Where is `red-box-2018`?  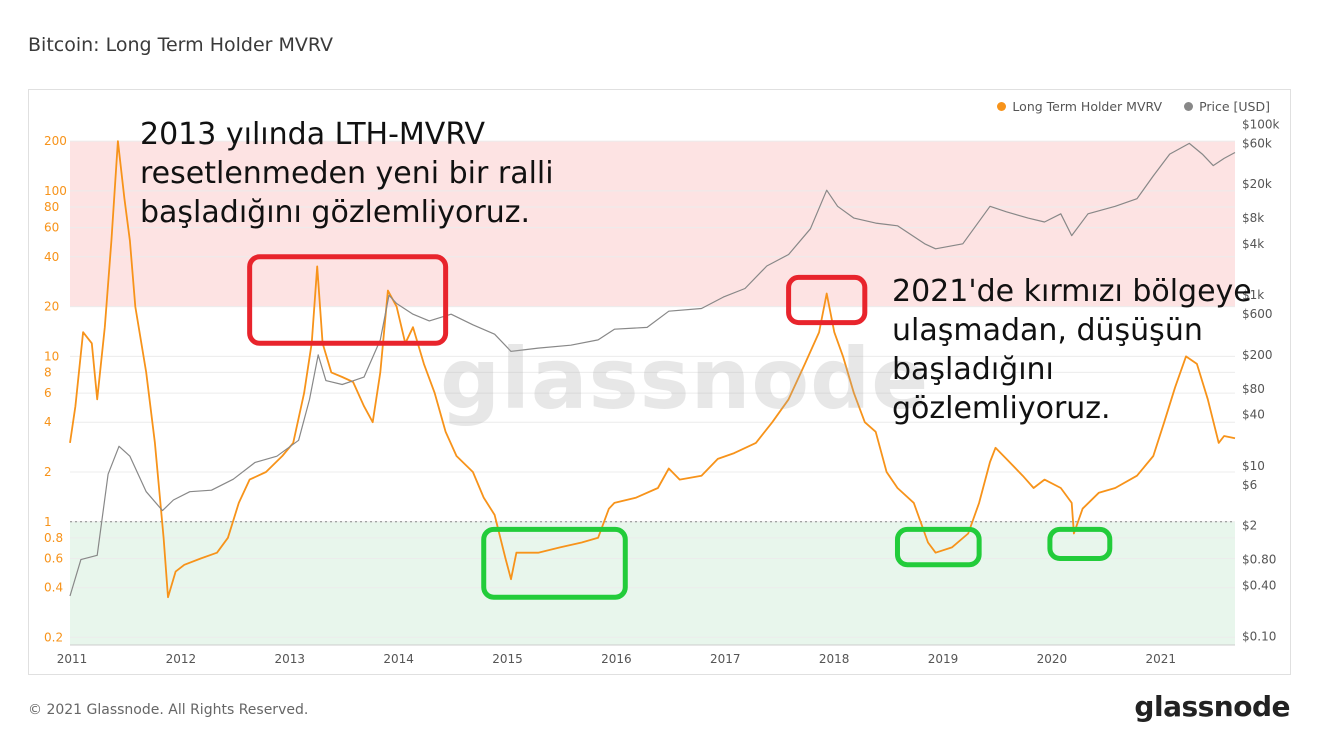 red-box-2018 is located at coordinates (827, 300).